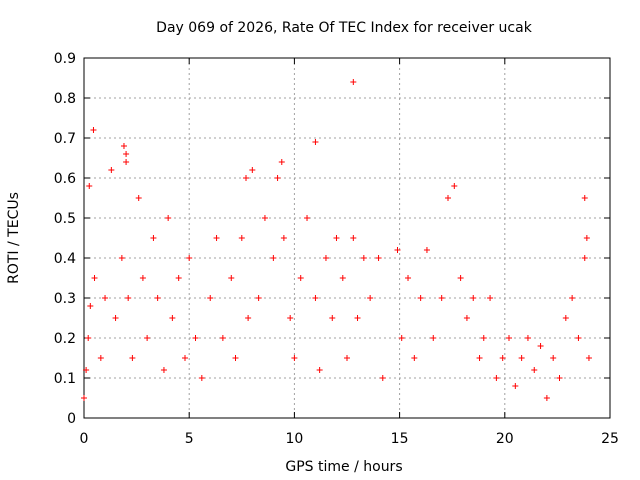 The width and height of the screenshot is (640, 480). I want to click on x-tick-label: 25, so click(610, 439).